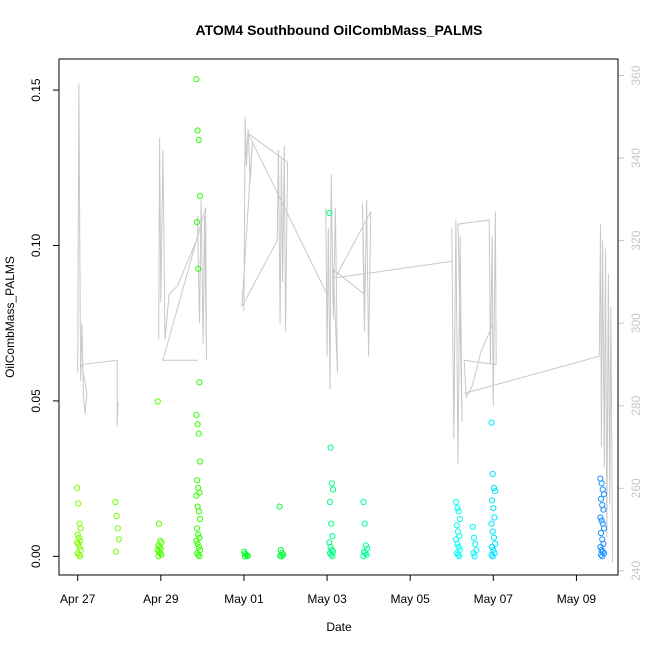 The height and width of the screenshot is (650, 650). Describe the element at coordinates (636, 323) in the screenshot. I see `y2-tick-label-3: 300` at that location.